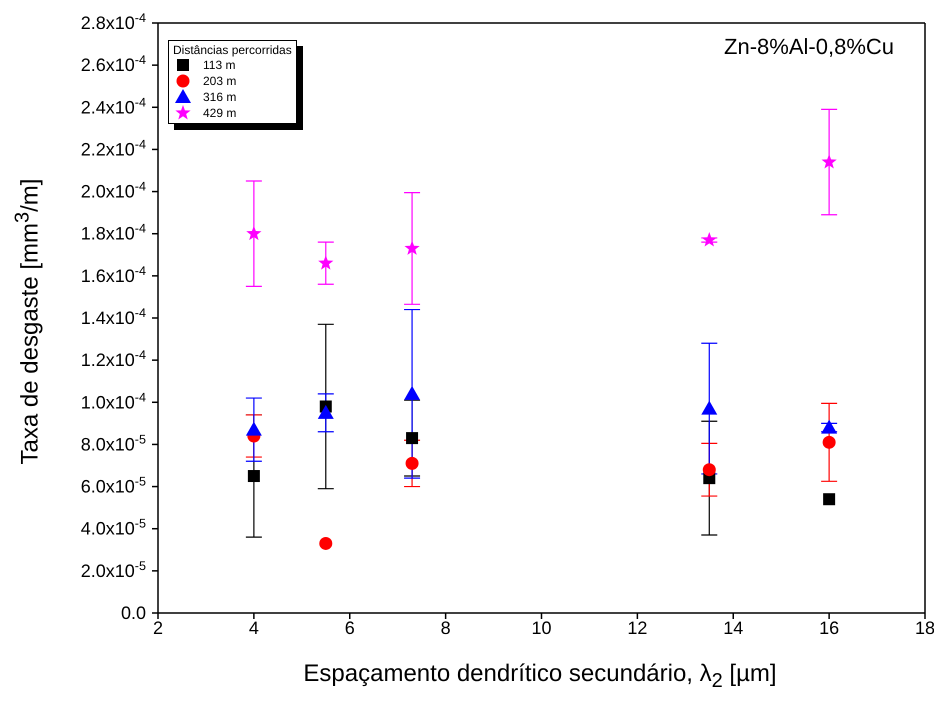 This screenshot has width=942, height=711. I want to click on legend-label: 203 m, so click(219, 81).